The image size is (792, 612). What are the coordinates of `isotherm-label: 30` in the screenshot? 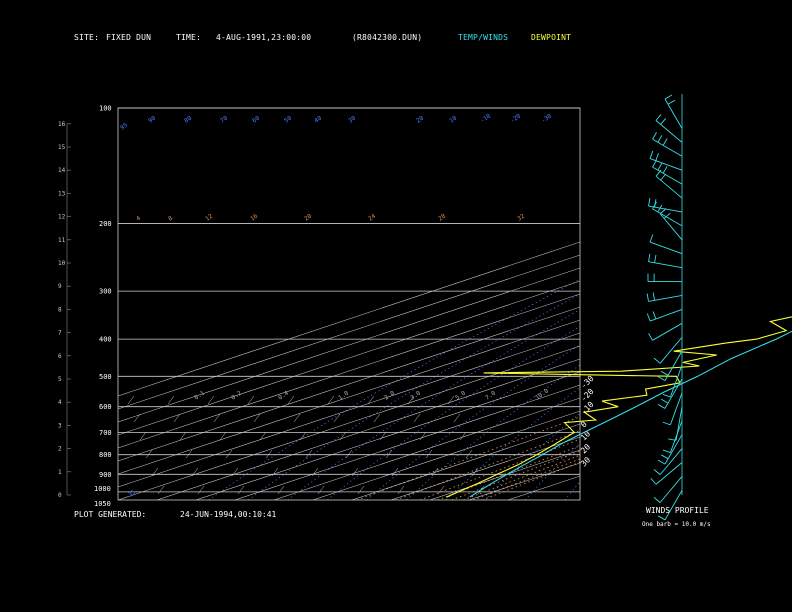 It's located at (585, 461).